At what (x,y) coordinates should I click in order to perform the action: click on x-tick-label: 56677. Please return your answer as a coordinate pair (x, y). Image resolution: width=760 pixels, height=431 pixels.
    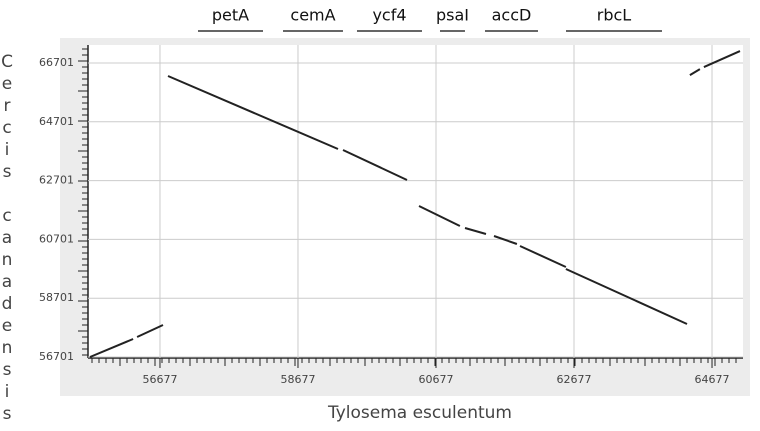
    Looking at the image, I should click on (159, 379).